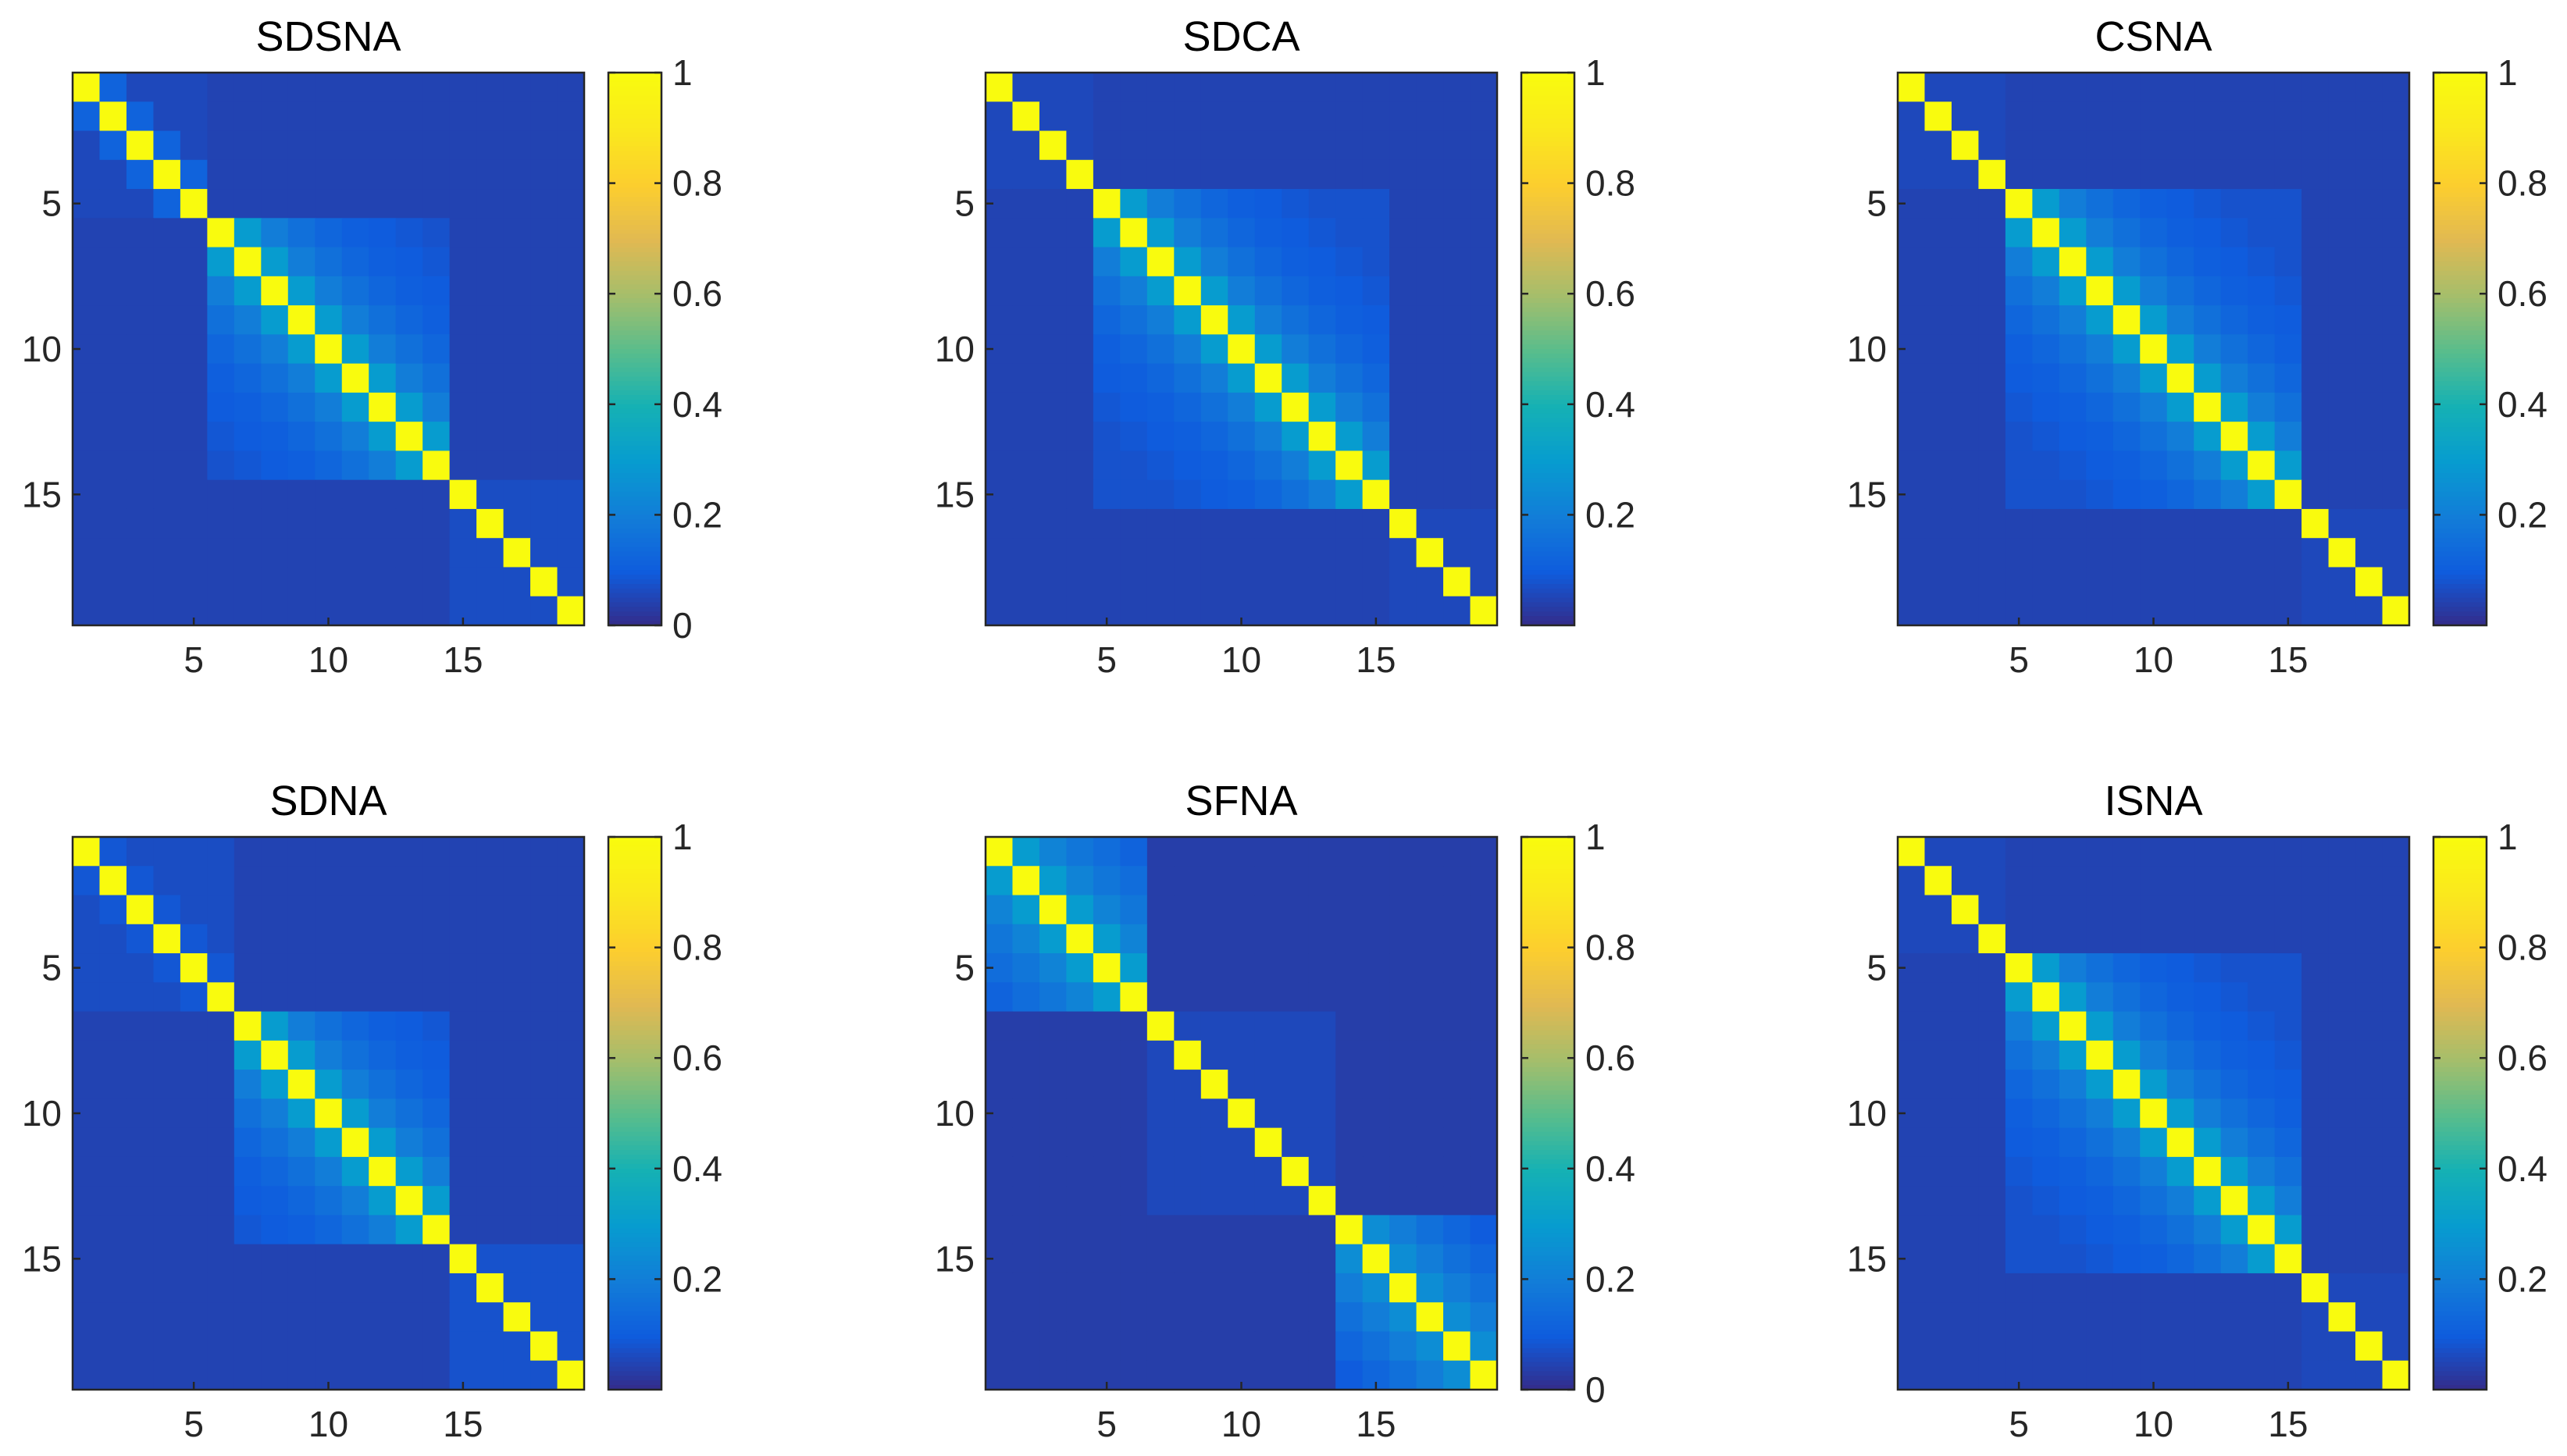 This screenshot has width=2567, height=1456. I want to click on x-tick-label: 5, so click(194, 1424).